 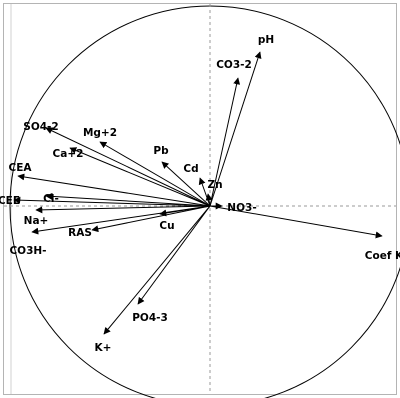 What do you see at coordinates (36, 221) in the screenshot?
I see `vector-label-na: Na+` at bounding box center [36, 221].